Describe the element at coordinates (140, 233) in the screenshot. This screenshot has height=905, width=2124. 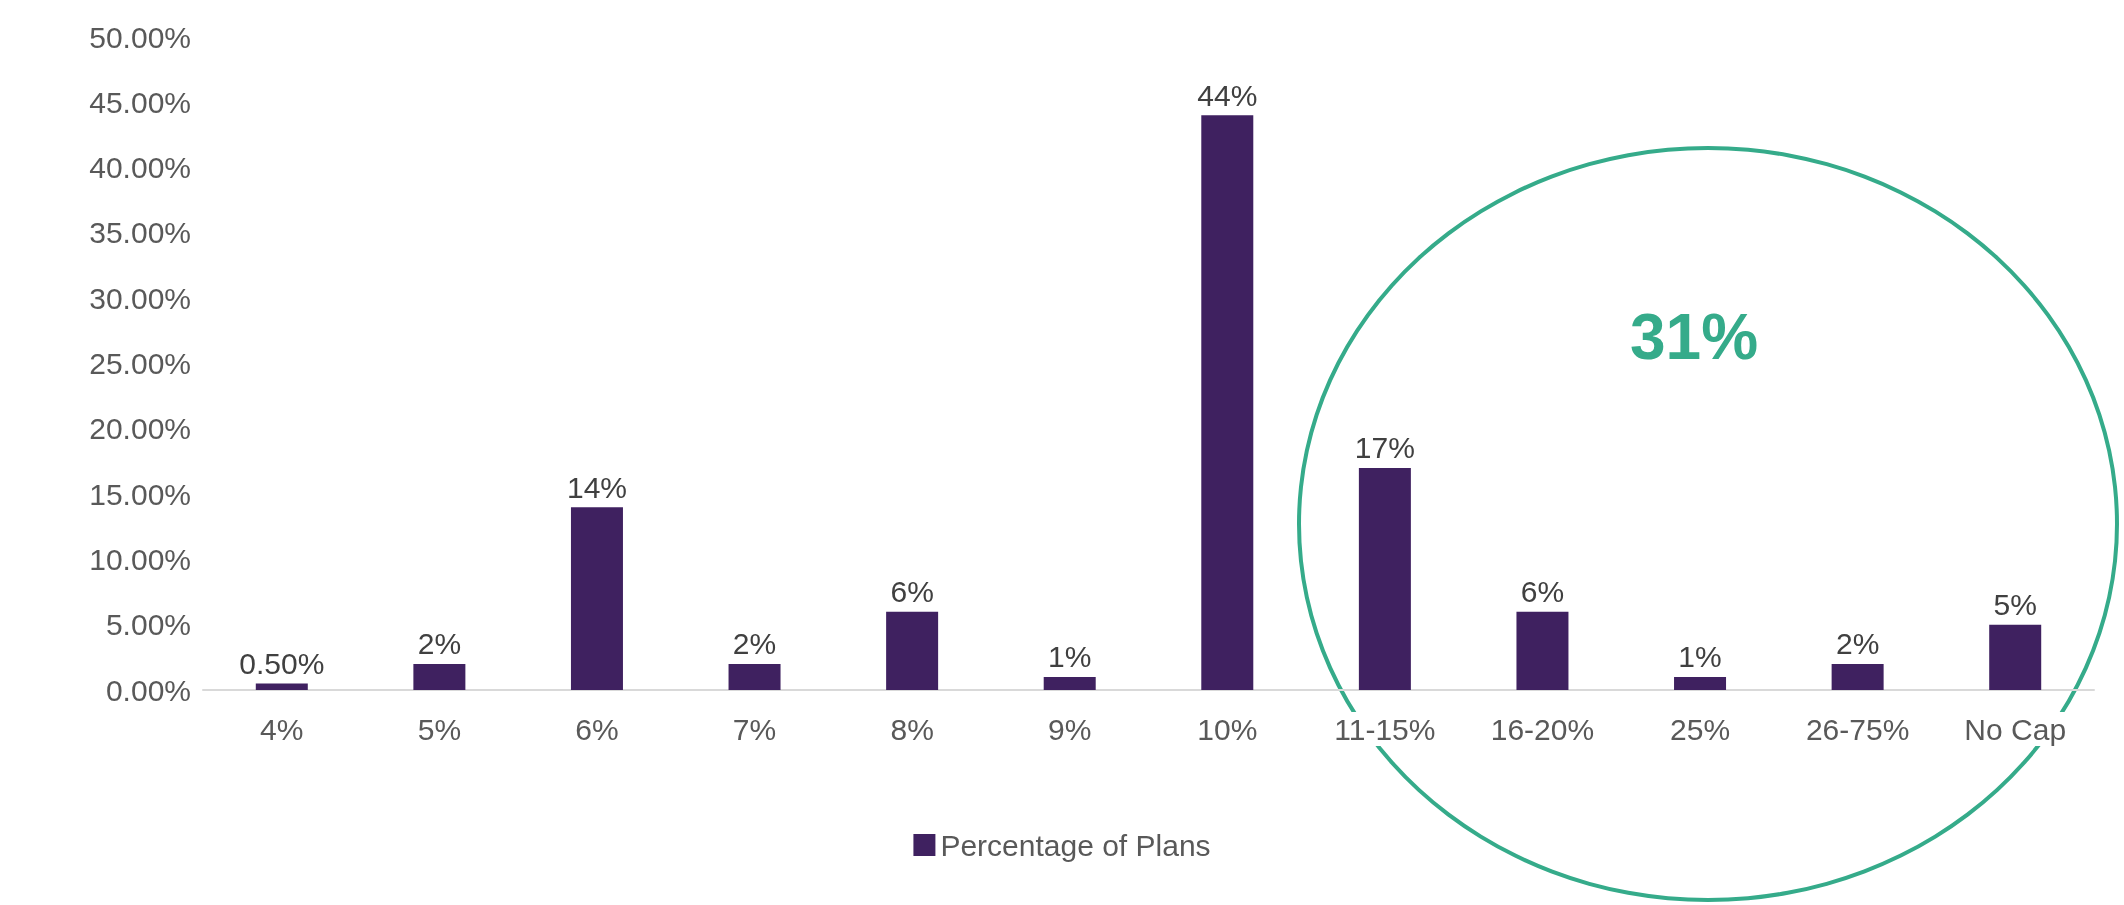
I see `y-tick-label: 35.00%` at that location.